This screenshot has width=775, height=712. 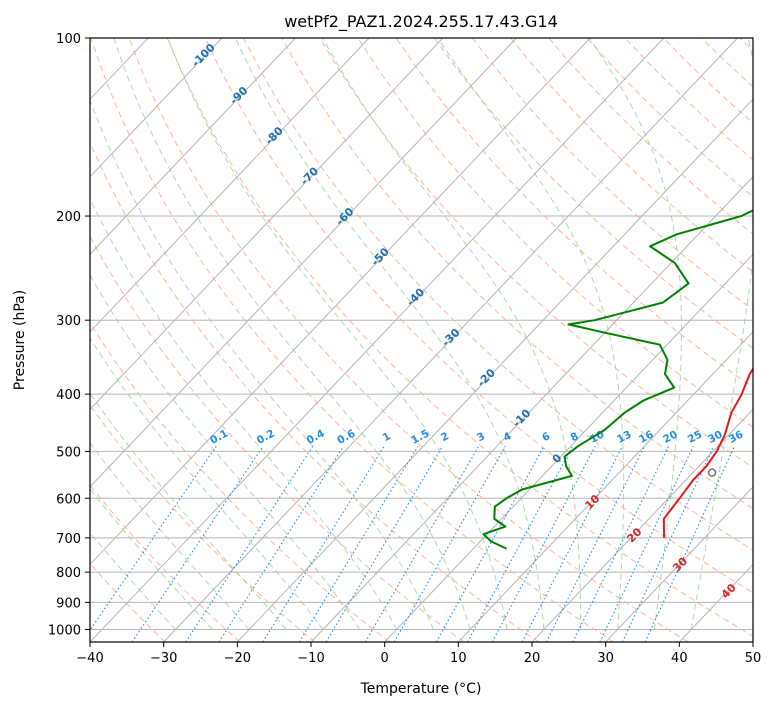 What do you see at coordinates (679, 658) in the screenshot?
I see `x-tick-label: 40` at bounding box center [679, 658].